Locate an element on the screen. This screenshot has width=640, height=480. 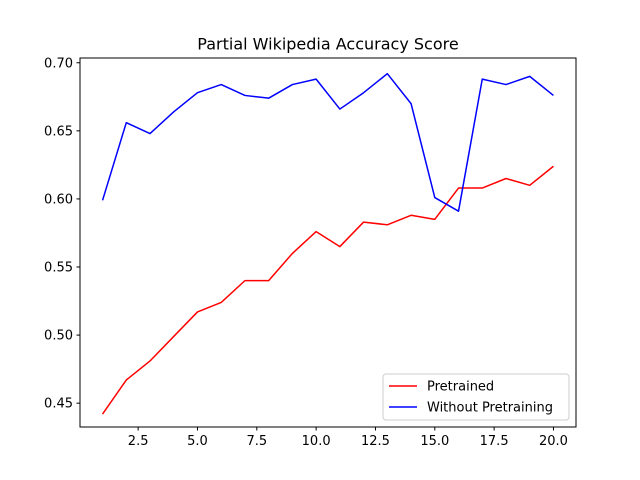
y-tick-label: 0.50 is located at coordinates (58, 336).